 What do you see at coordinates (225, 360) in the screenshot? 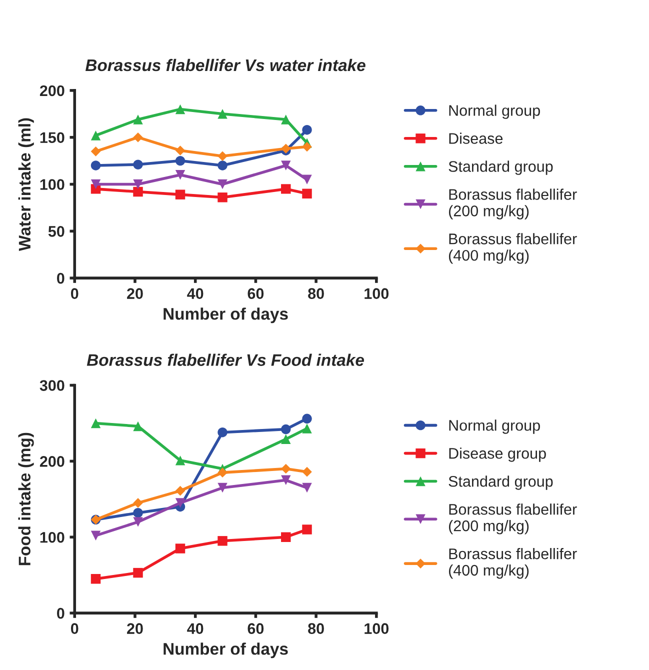
I see `chart-title: Borassus flabellifer Vs Food intake` at bounding box center [225, 360].